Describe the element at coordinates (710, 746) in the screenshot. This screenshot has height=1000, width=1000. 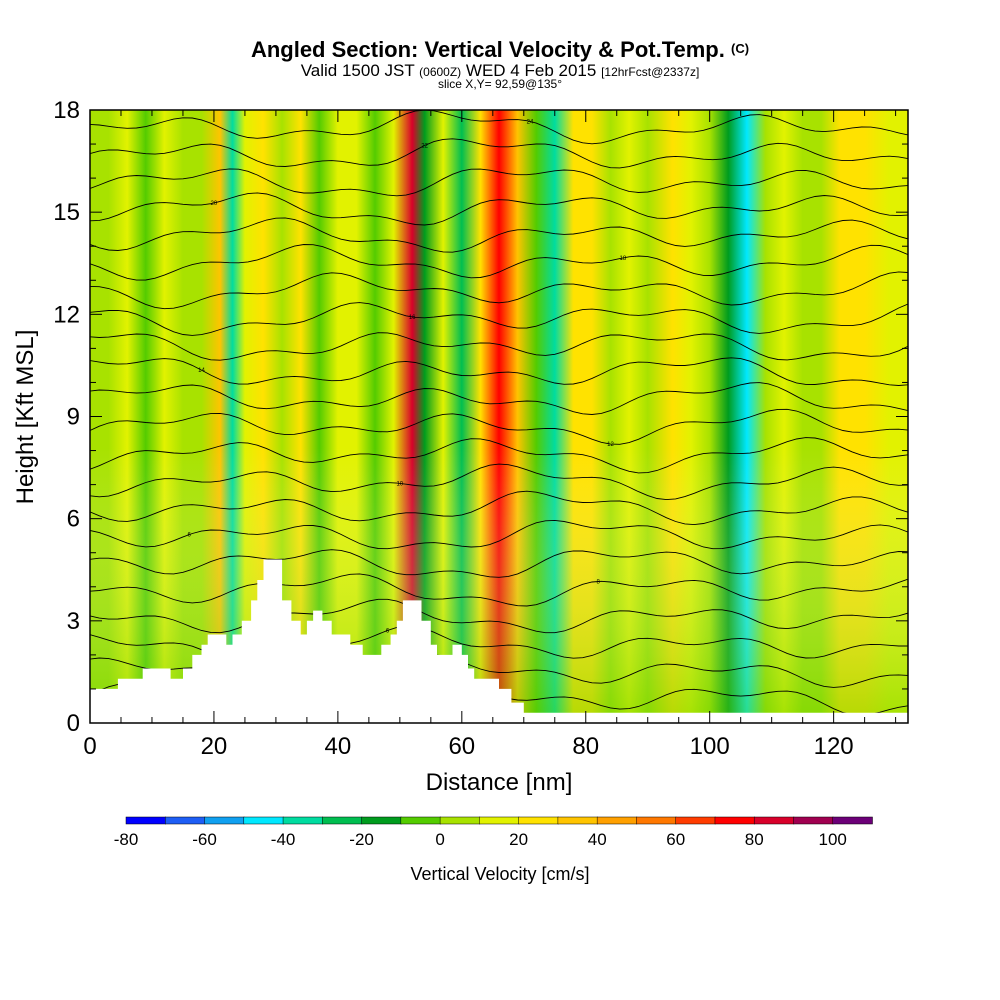
I see `x-tick-label: 100` at that location.